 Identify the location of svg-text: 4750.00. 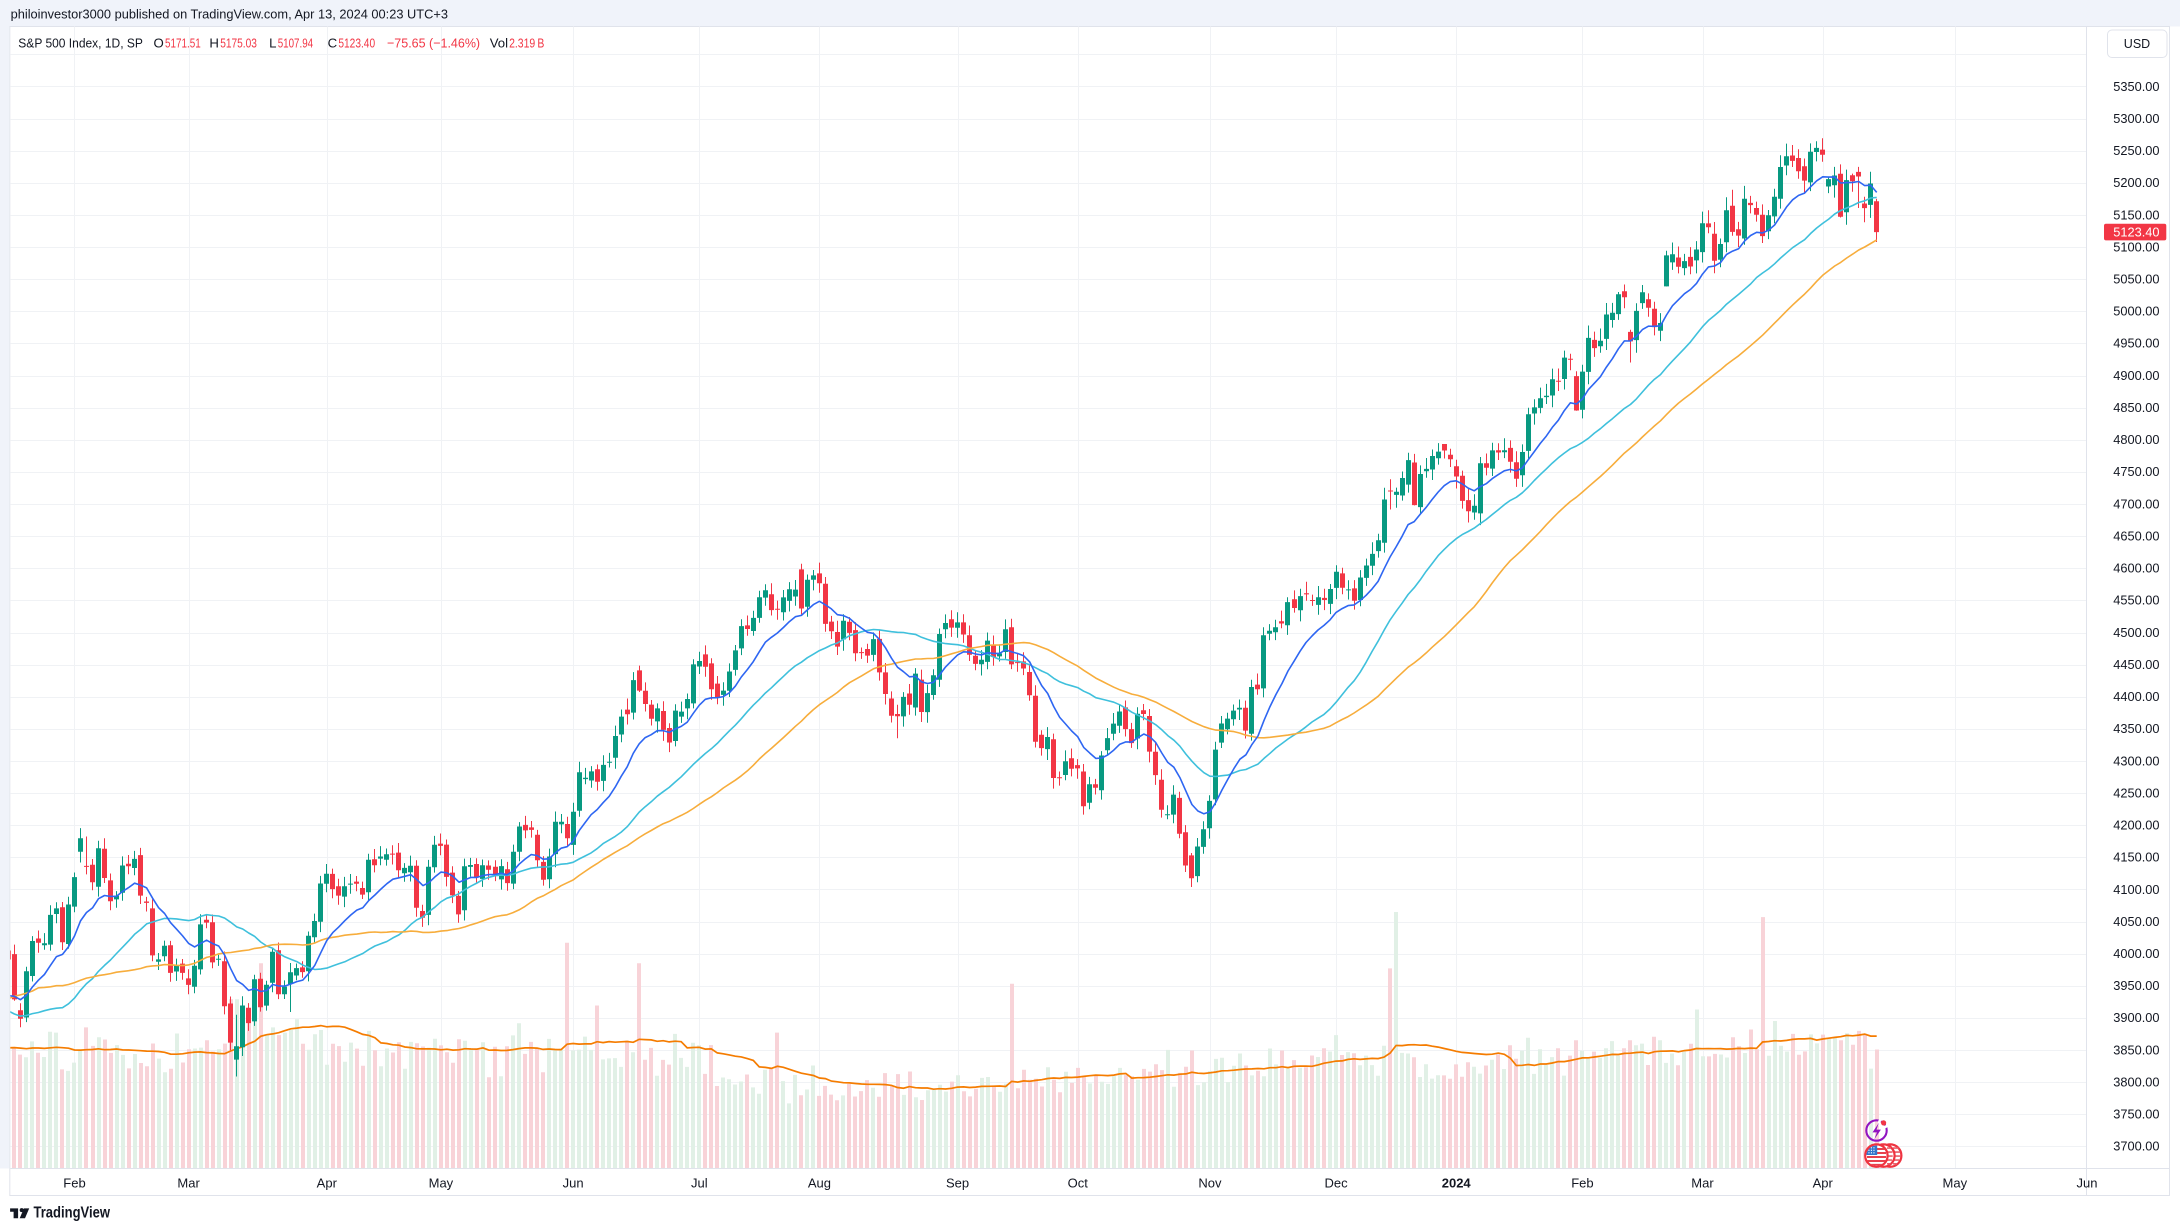
(2136, 471).